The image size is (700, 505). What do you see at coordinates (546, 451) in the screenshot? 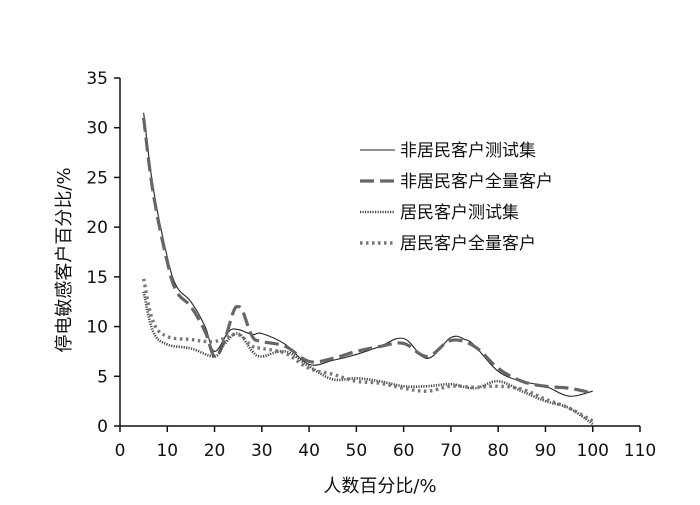
I see `x-tick-label: 90` at bounding box center [546, 451].